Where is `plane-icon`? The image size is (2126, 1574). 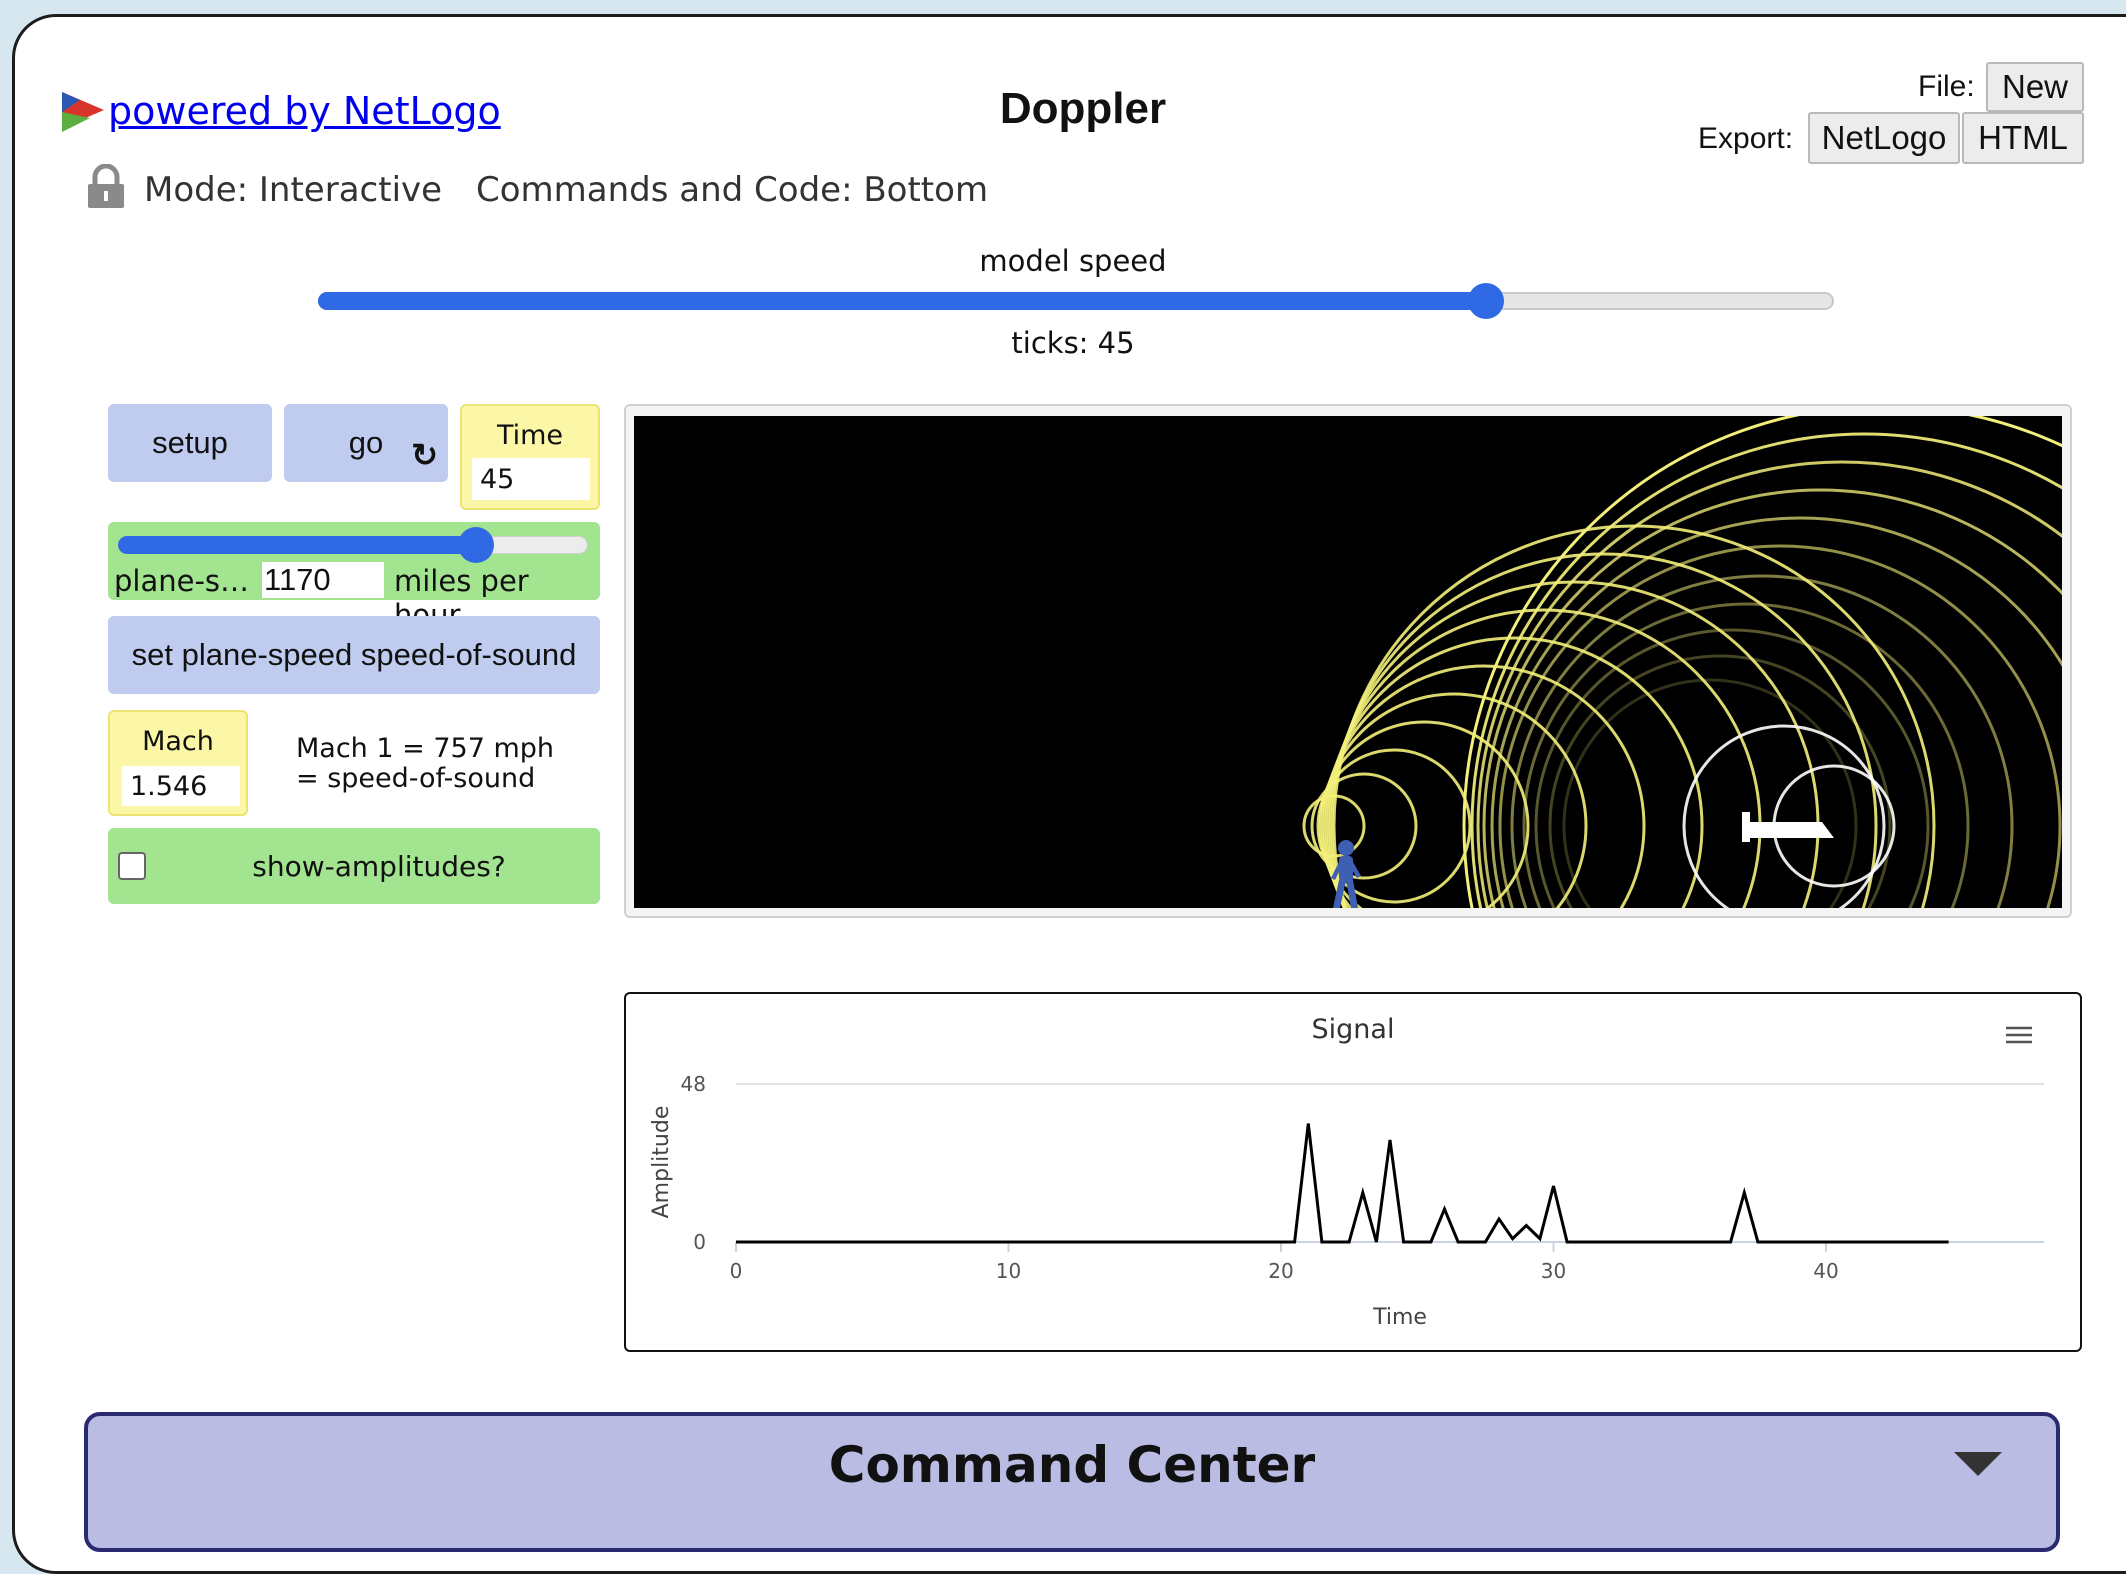 plane-icon is located at coordinates (1788, 827).